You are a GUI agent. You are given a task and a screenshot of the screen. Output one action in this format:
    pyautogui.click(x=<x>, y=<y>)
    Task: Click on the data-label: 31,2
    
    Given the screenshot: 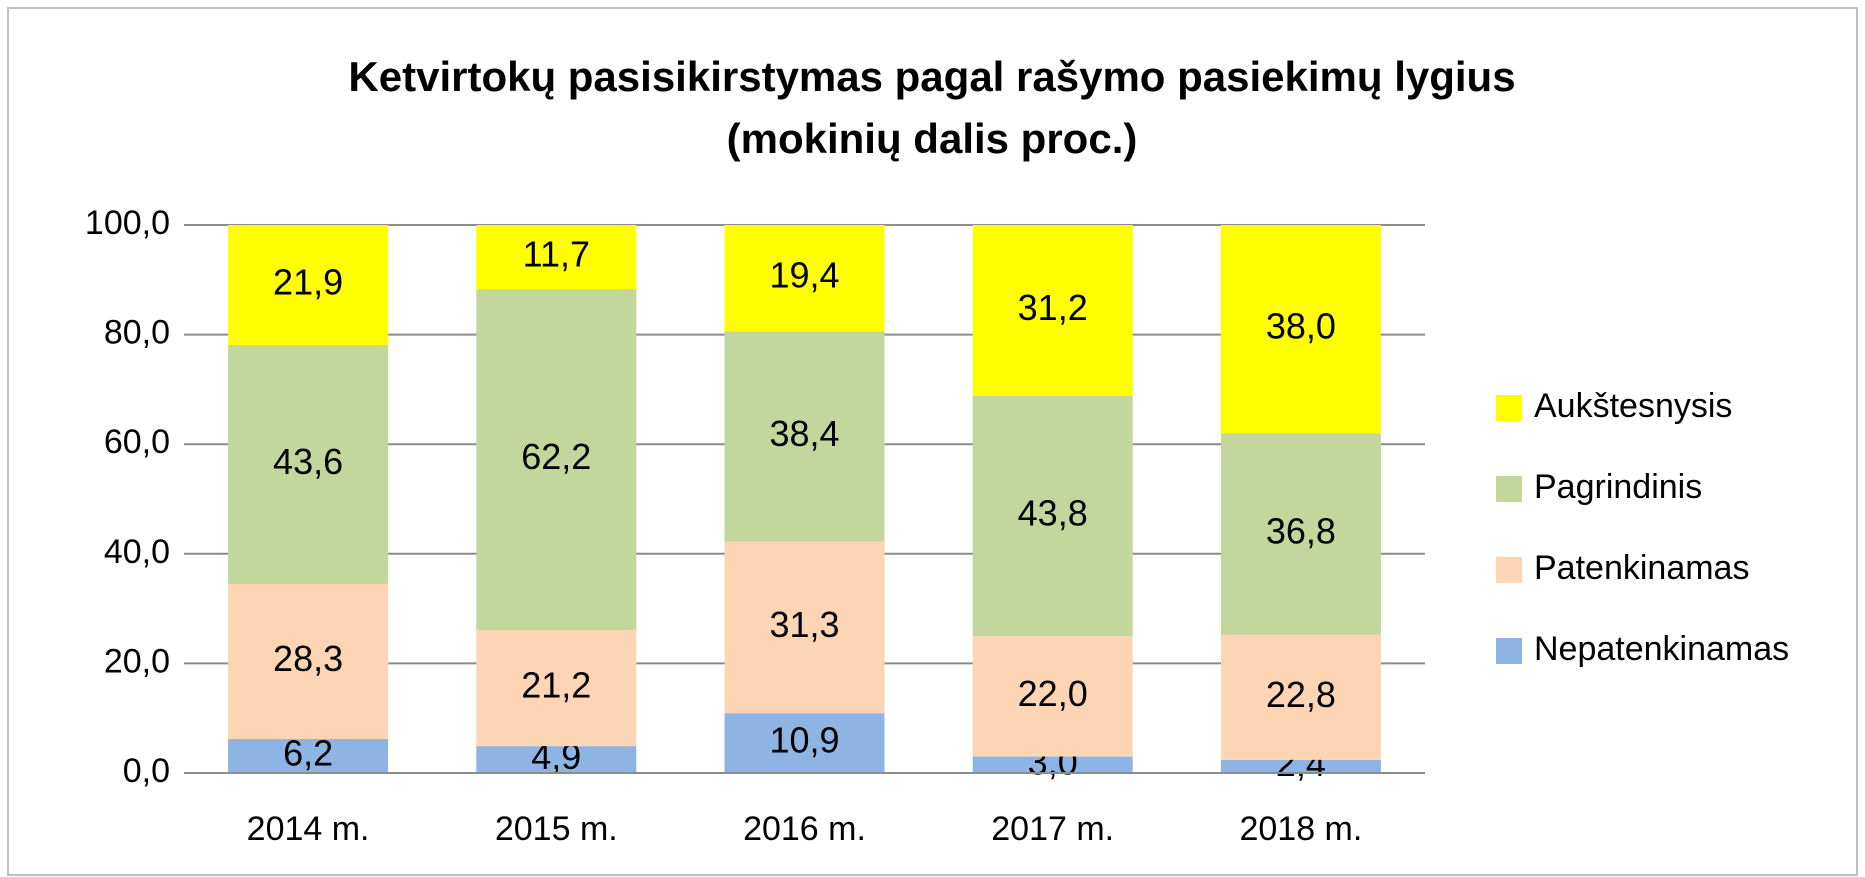 What is the action you would take?
    pyautogui.click(x=1053, y=307)
    